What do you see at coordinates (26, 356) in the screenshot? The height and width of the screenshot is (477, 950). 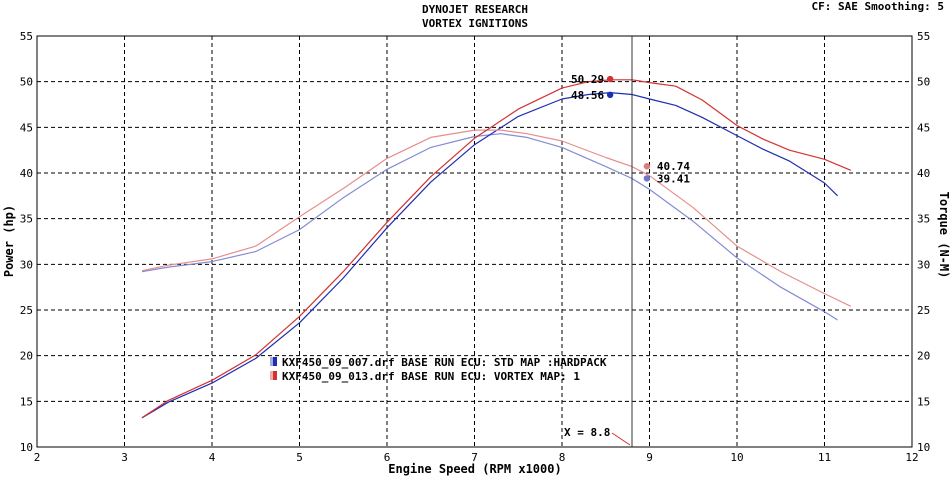 I see `y-left-tick-label: 20` at bounding box center [26, 356].